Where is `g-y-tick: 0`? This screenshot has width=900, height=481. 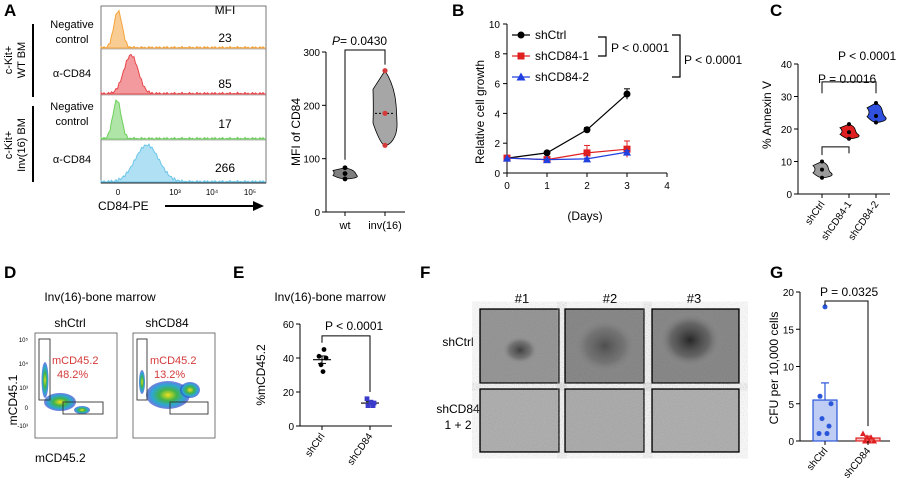
g-y-tick: 0 is located at coordinates (791, 442).